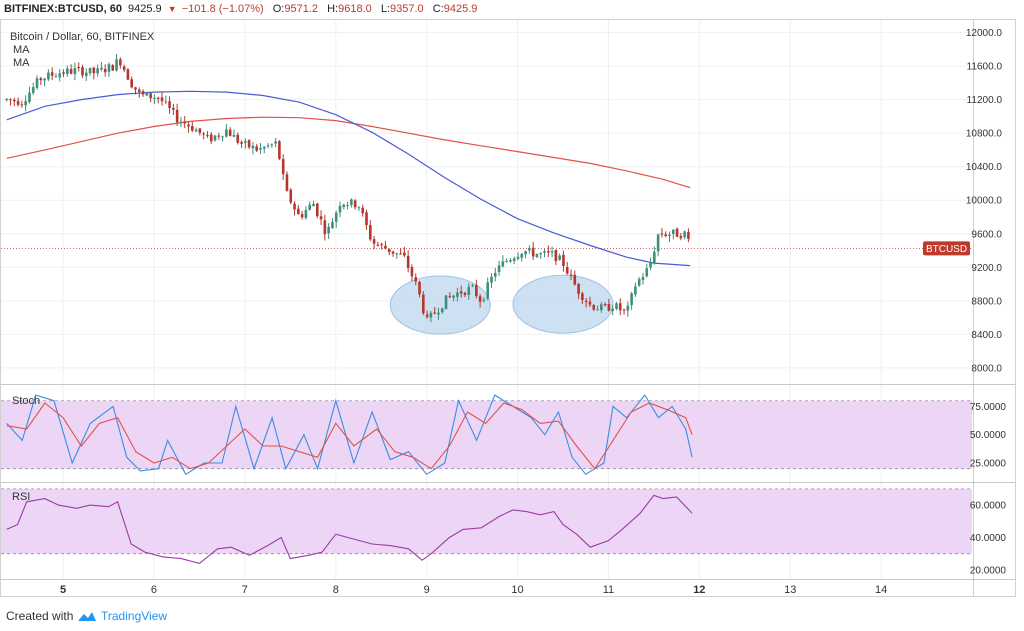 This screenshot has height=631, width=1024. What do you see at coordinates (512, 616) in the screenshot?
I see `footer: Created with TradingView` at bounding box center [512, 616].